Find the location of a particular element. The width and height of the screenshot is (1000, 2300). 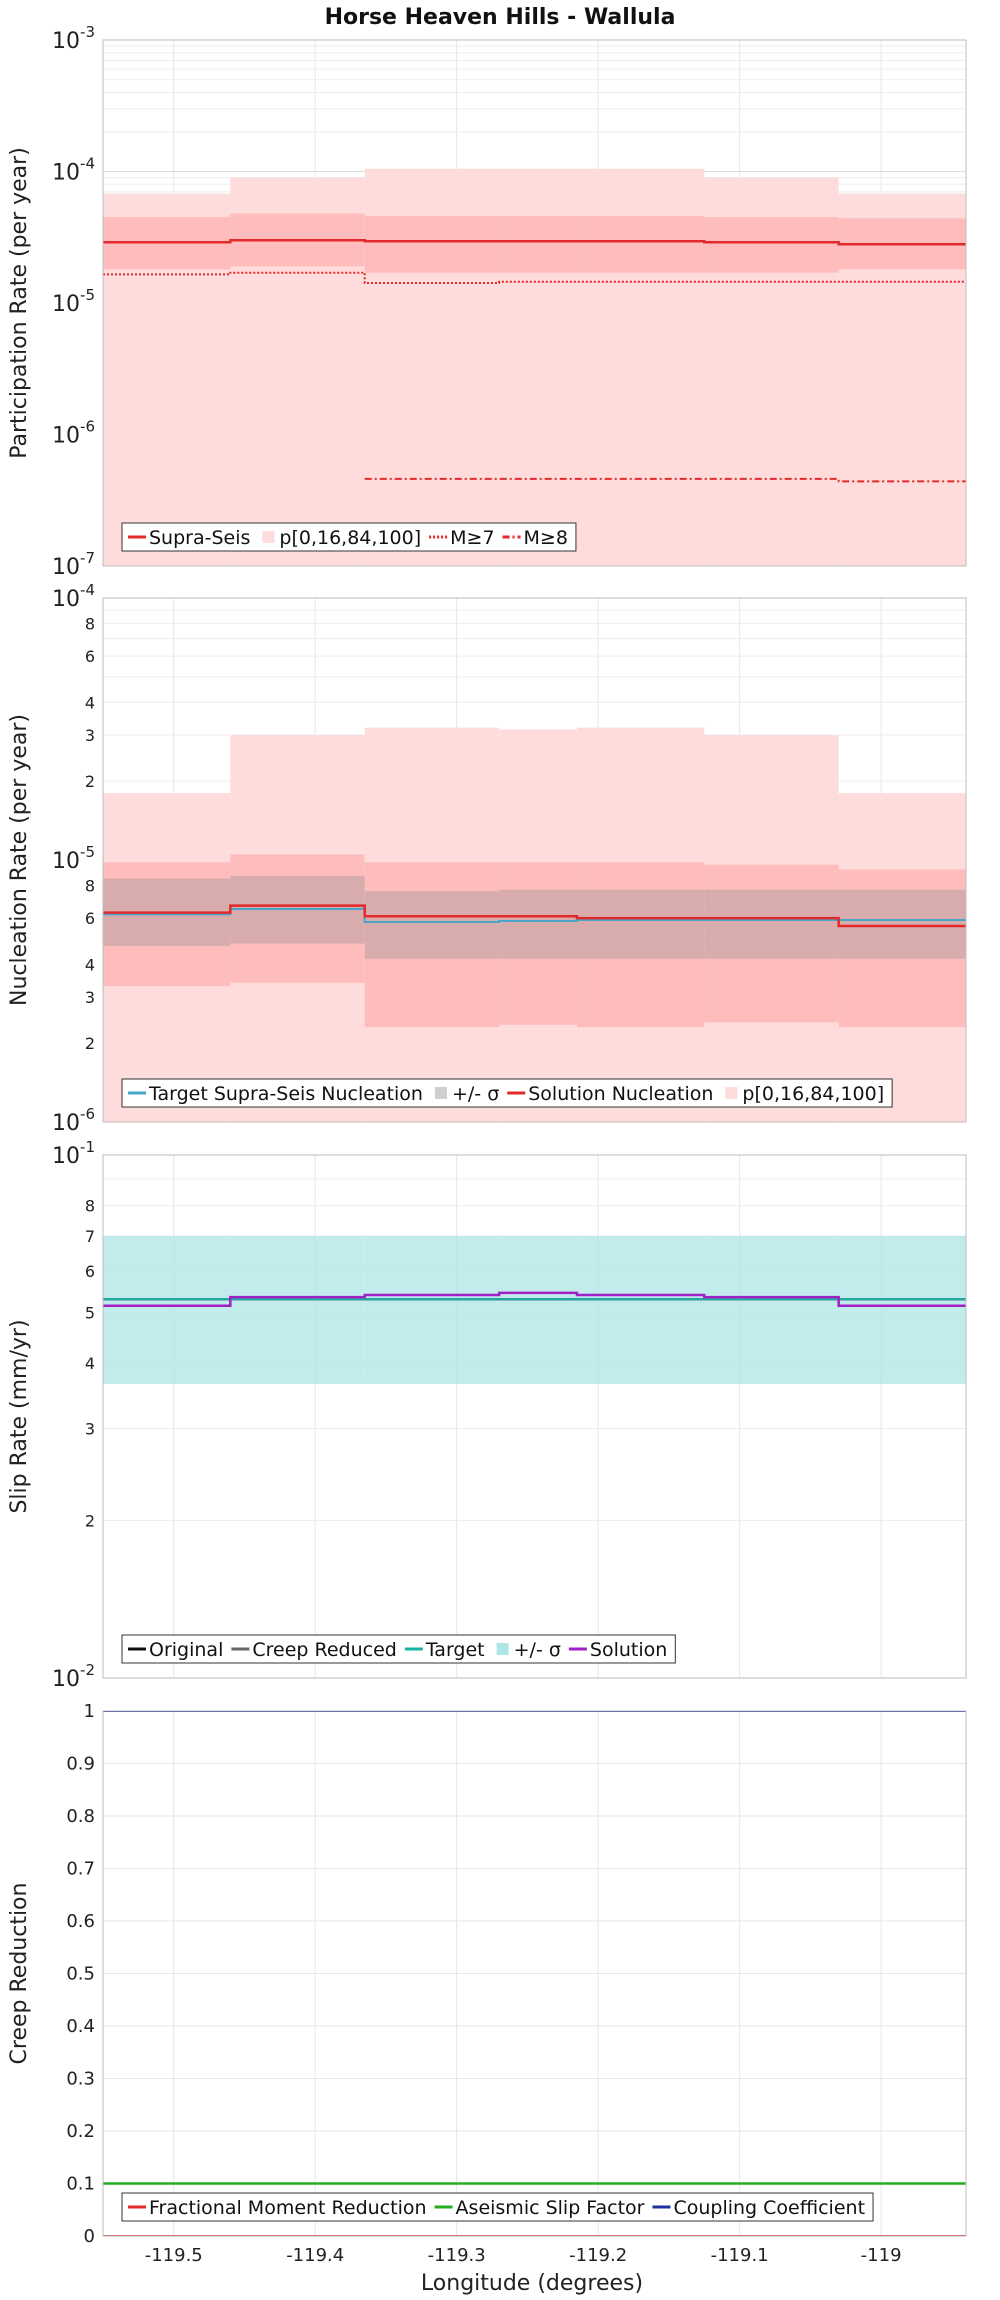

y-axis-label: Slip Rate (mm/yr) is located at coordinates (19, 1416).